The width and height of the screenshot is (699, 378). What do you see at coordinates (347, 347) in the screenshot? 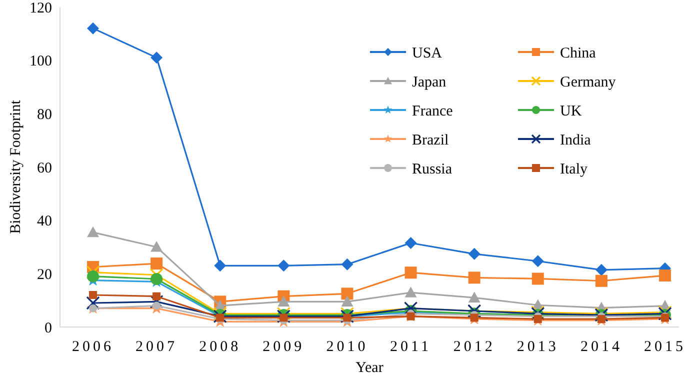
I see `x-tick-label: 2010` at bounding box center [347, 347].